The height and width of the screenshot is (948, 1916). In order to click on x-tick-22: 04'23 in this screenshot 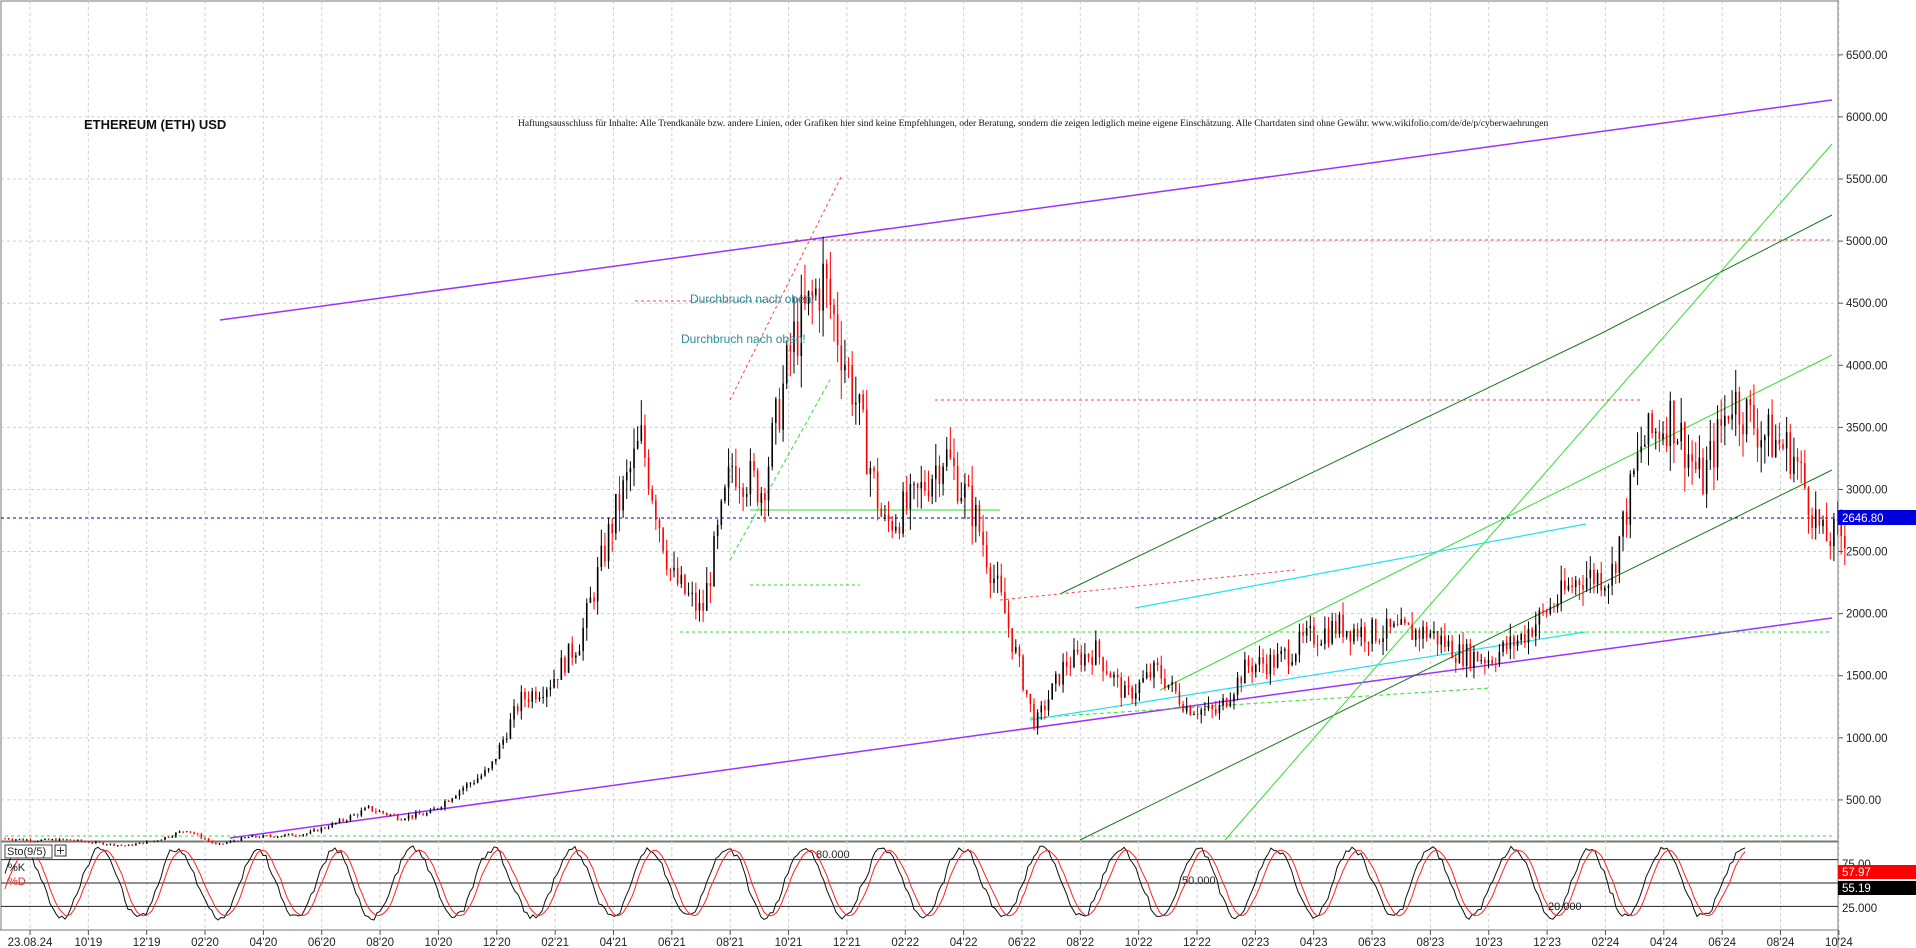, I will do `click(1314, 942)`.